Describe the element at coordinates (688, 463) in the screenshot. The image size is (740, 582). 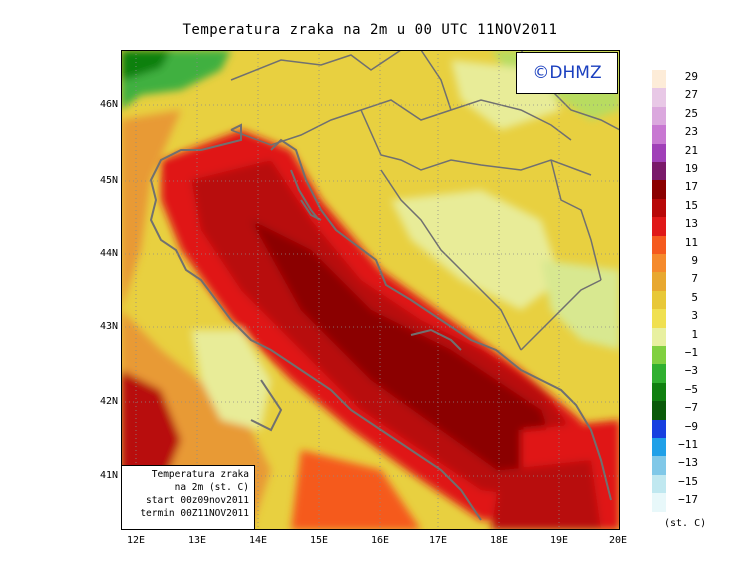
I see `legend-label: −13` at that location.